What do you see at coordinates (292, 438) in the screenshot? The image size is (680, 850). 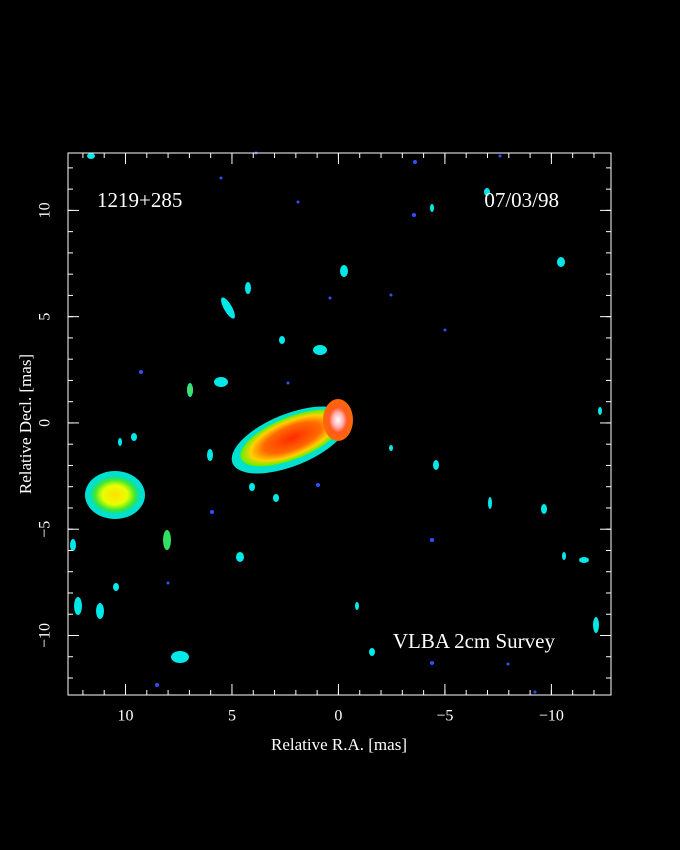 I see `jet` at bounding box center [292, 438].